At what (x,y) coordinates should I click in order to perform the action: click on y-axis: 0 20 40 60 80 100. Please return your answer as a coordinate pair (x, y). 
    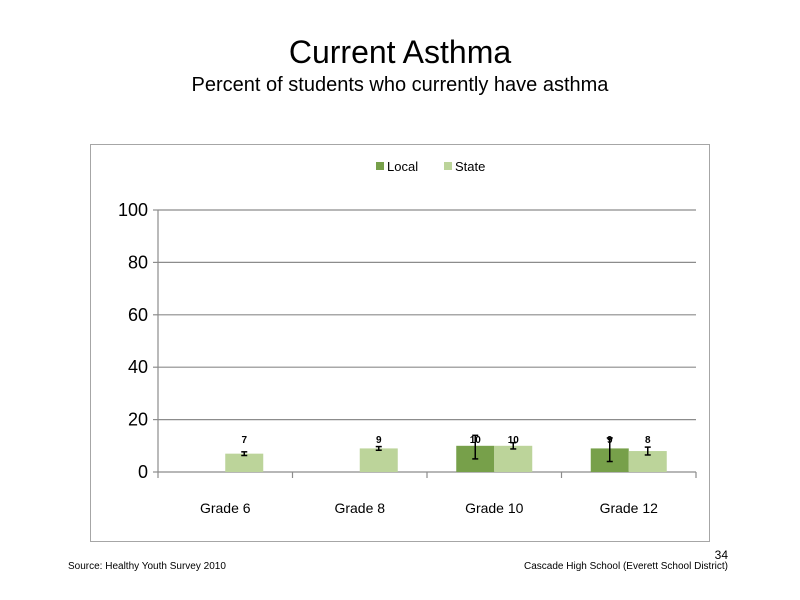
    Looking at the image, I should click on (138, 341).